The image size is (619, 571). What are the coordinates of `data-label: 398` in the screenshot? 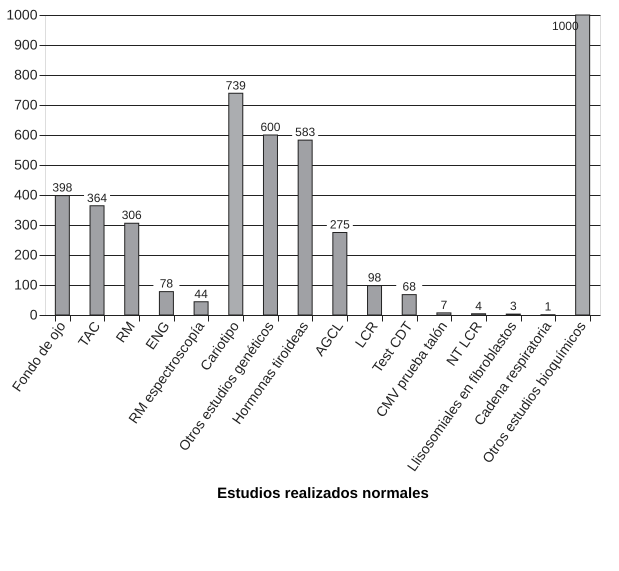 It's located at (62, 187).